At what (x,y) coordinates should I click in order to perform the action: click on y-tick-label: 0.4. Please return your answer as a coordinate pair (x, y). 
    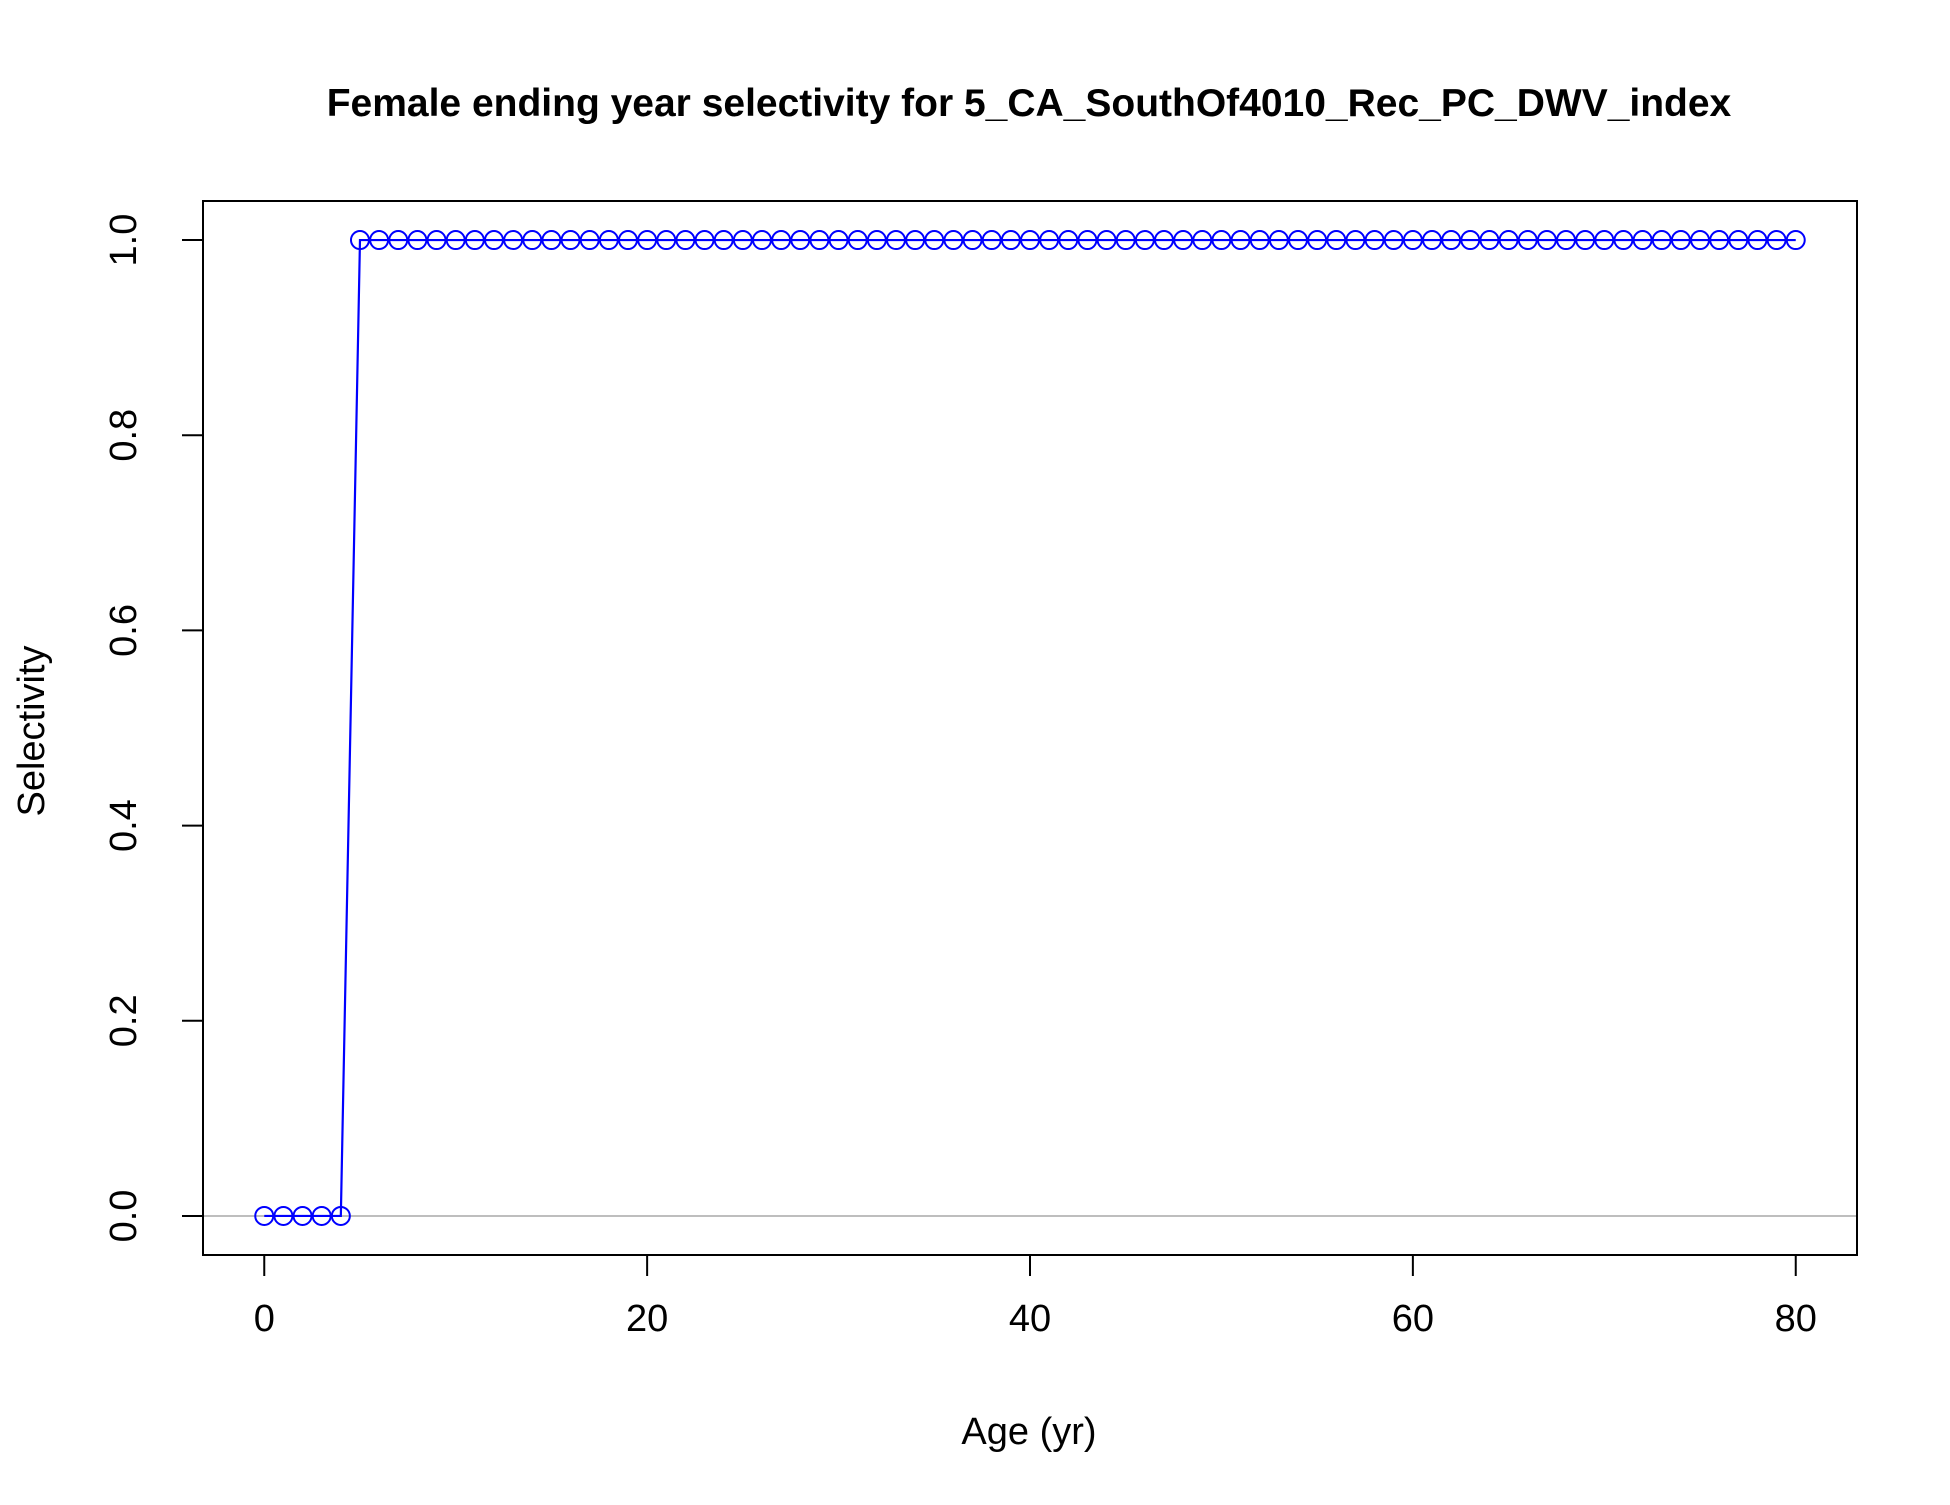
    Looking at the image, I should click on (124, 825).